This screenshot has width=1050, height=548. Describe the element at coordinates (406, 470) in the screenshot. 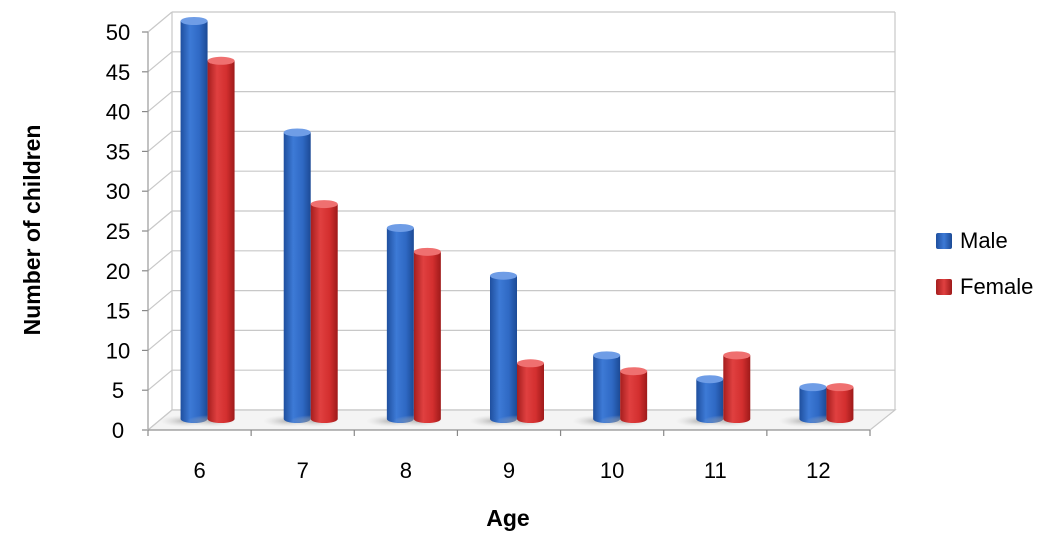

I see `x-tick-label: 8` at that location.